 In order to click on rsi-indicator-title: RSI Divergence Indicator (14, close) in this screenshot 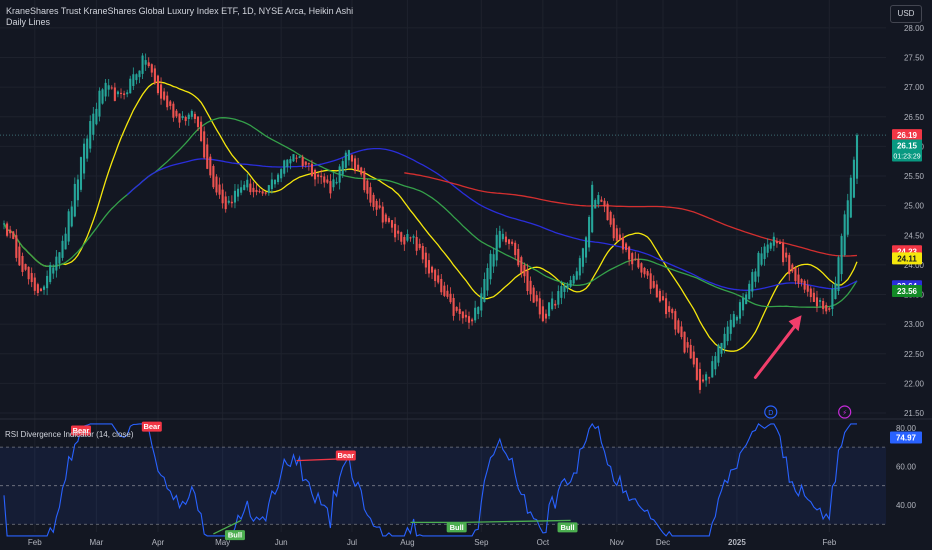, I will do `click(69, 434)`.